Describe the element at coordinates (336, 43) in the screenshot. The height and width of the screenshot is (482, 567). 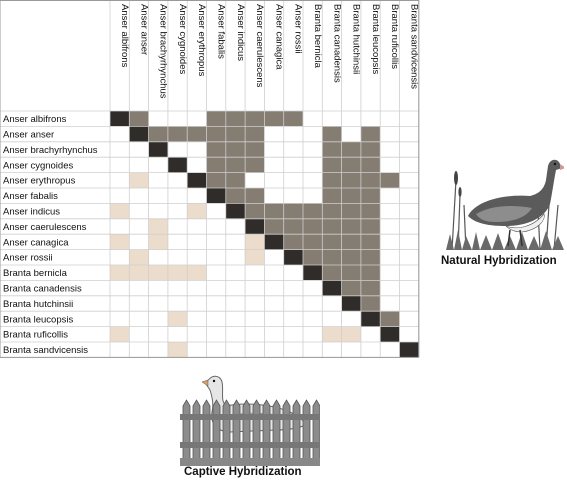
I see `column-label: Branta canadensis` at that location.